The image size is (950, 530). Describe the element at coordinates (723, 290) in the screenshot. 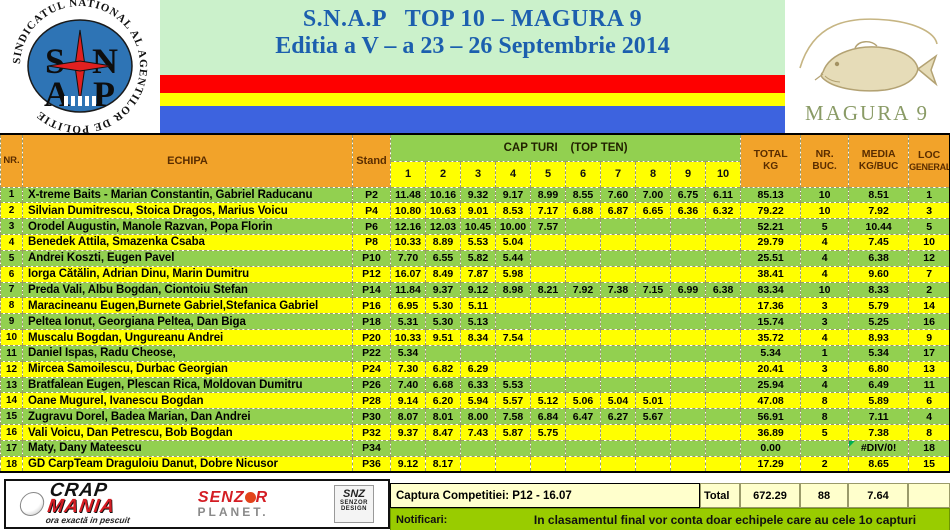

I see `capture-cell: 6.38` at that location.